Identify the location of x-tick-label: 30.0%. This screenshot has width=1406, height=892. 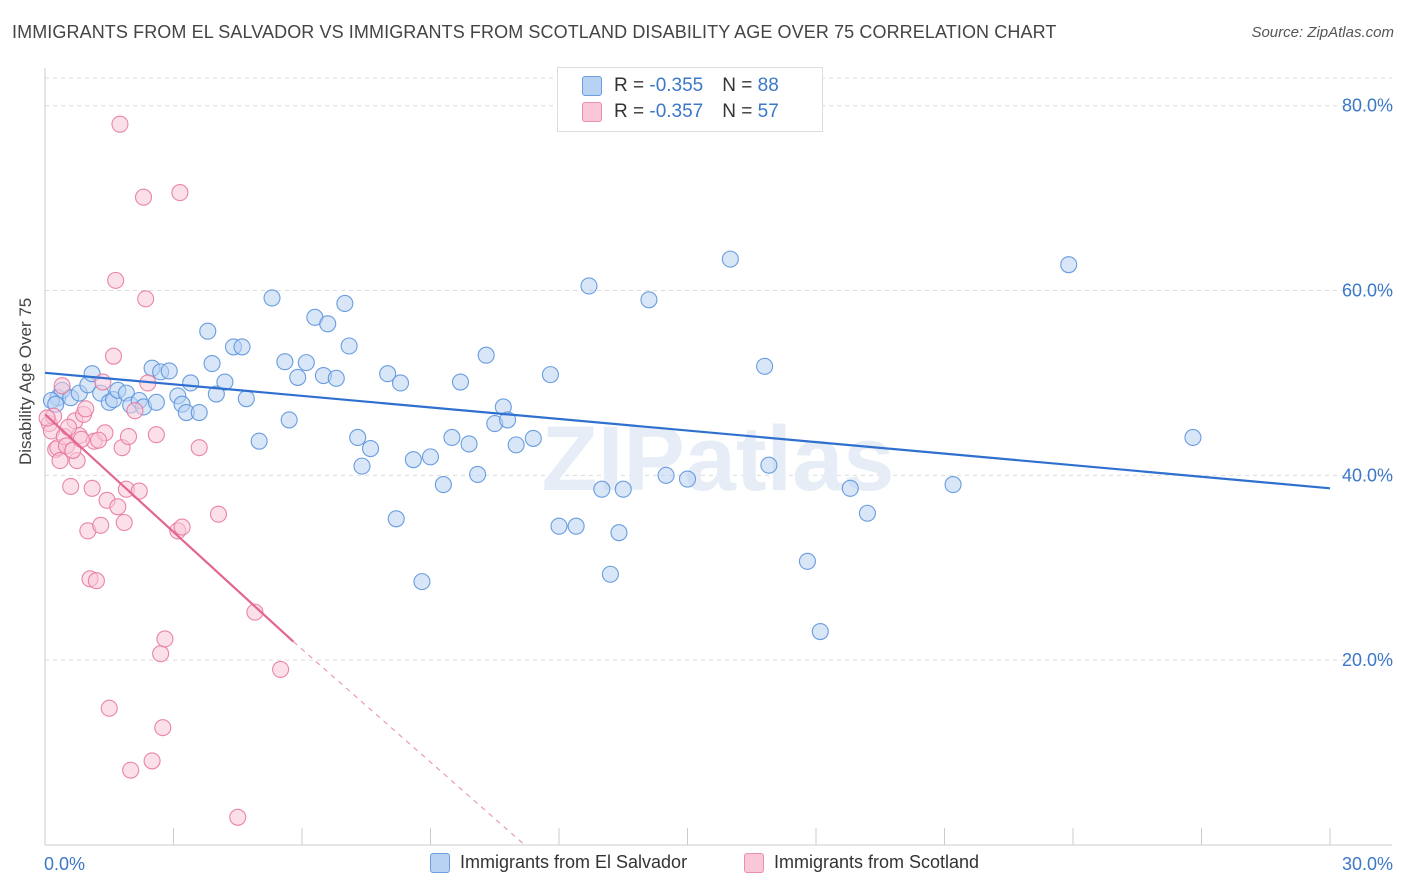
(1367, 864).